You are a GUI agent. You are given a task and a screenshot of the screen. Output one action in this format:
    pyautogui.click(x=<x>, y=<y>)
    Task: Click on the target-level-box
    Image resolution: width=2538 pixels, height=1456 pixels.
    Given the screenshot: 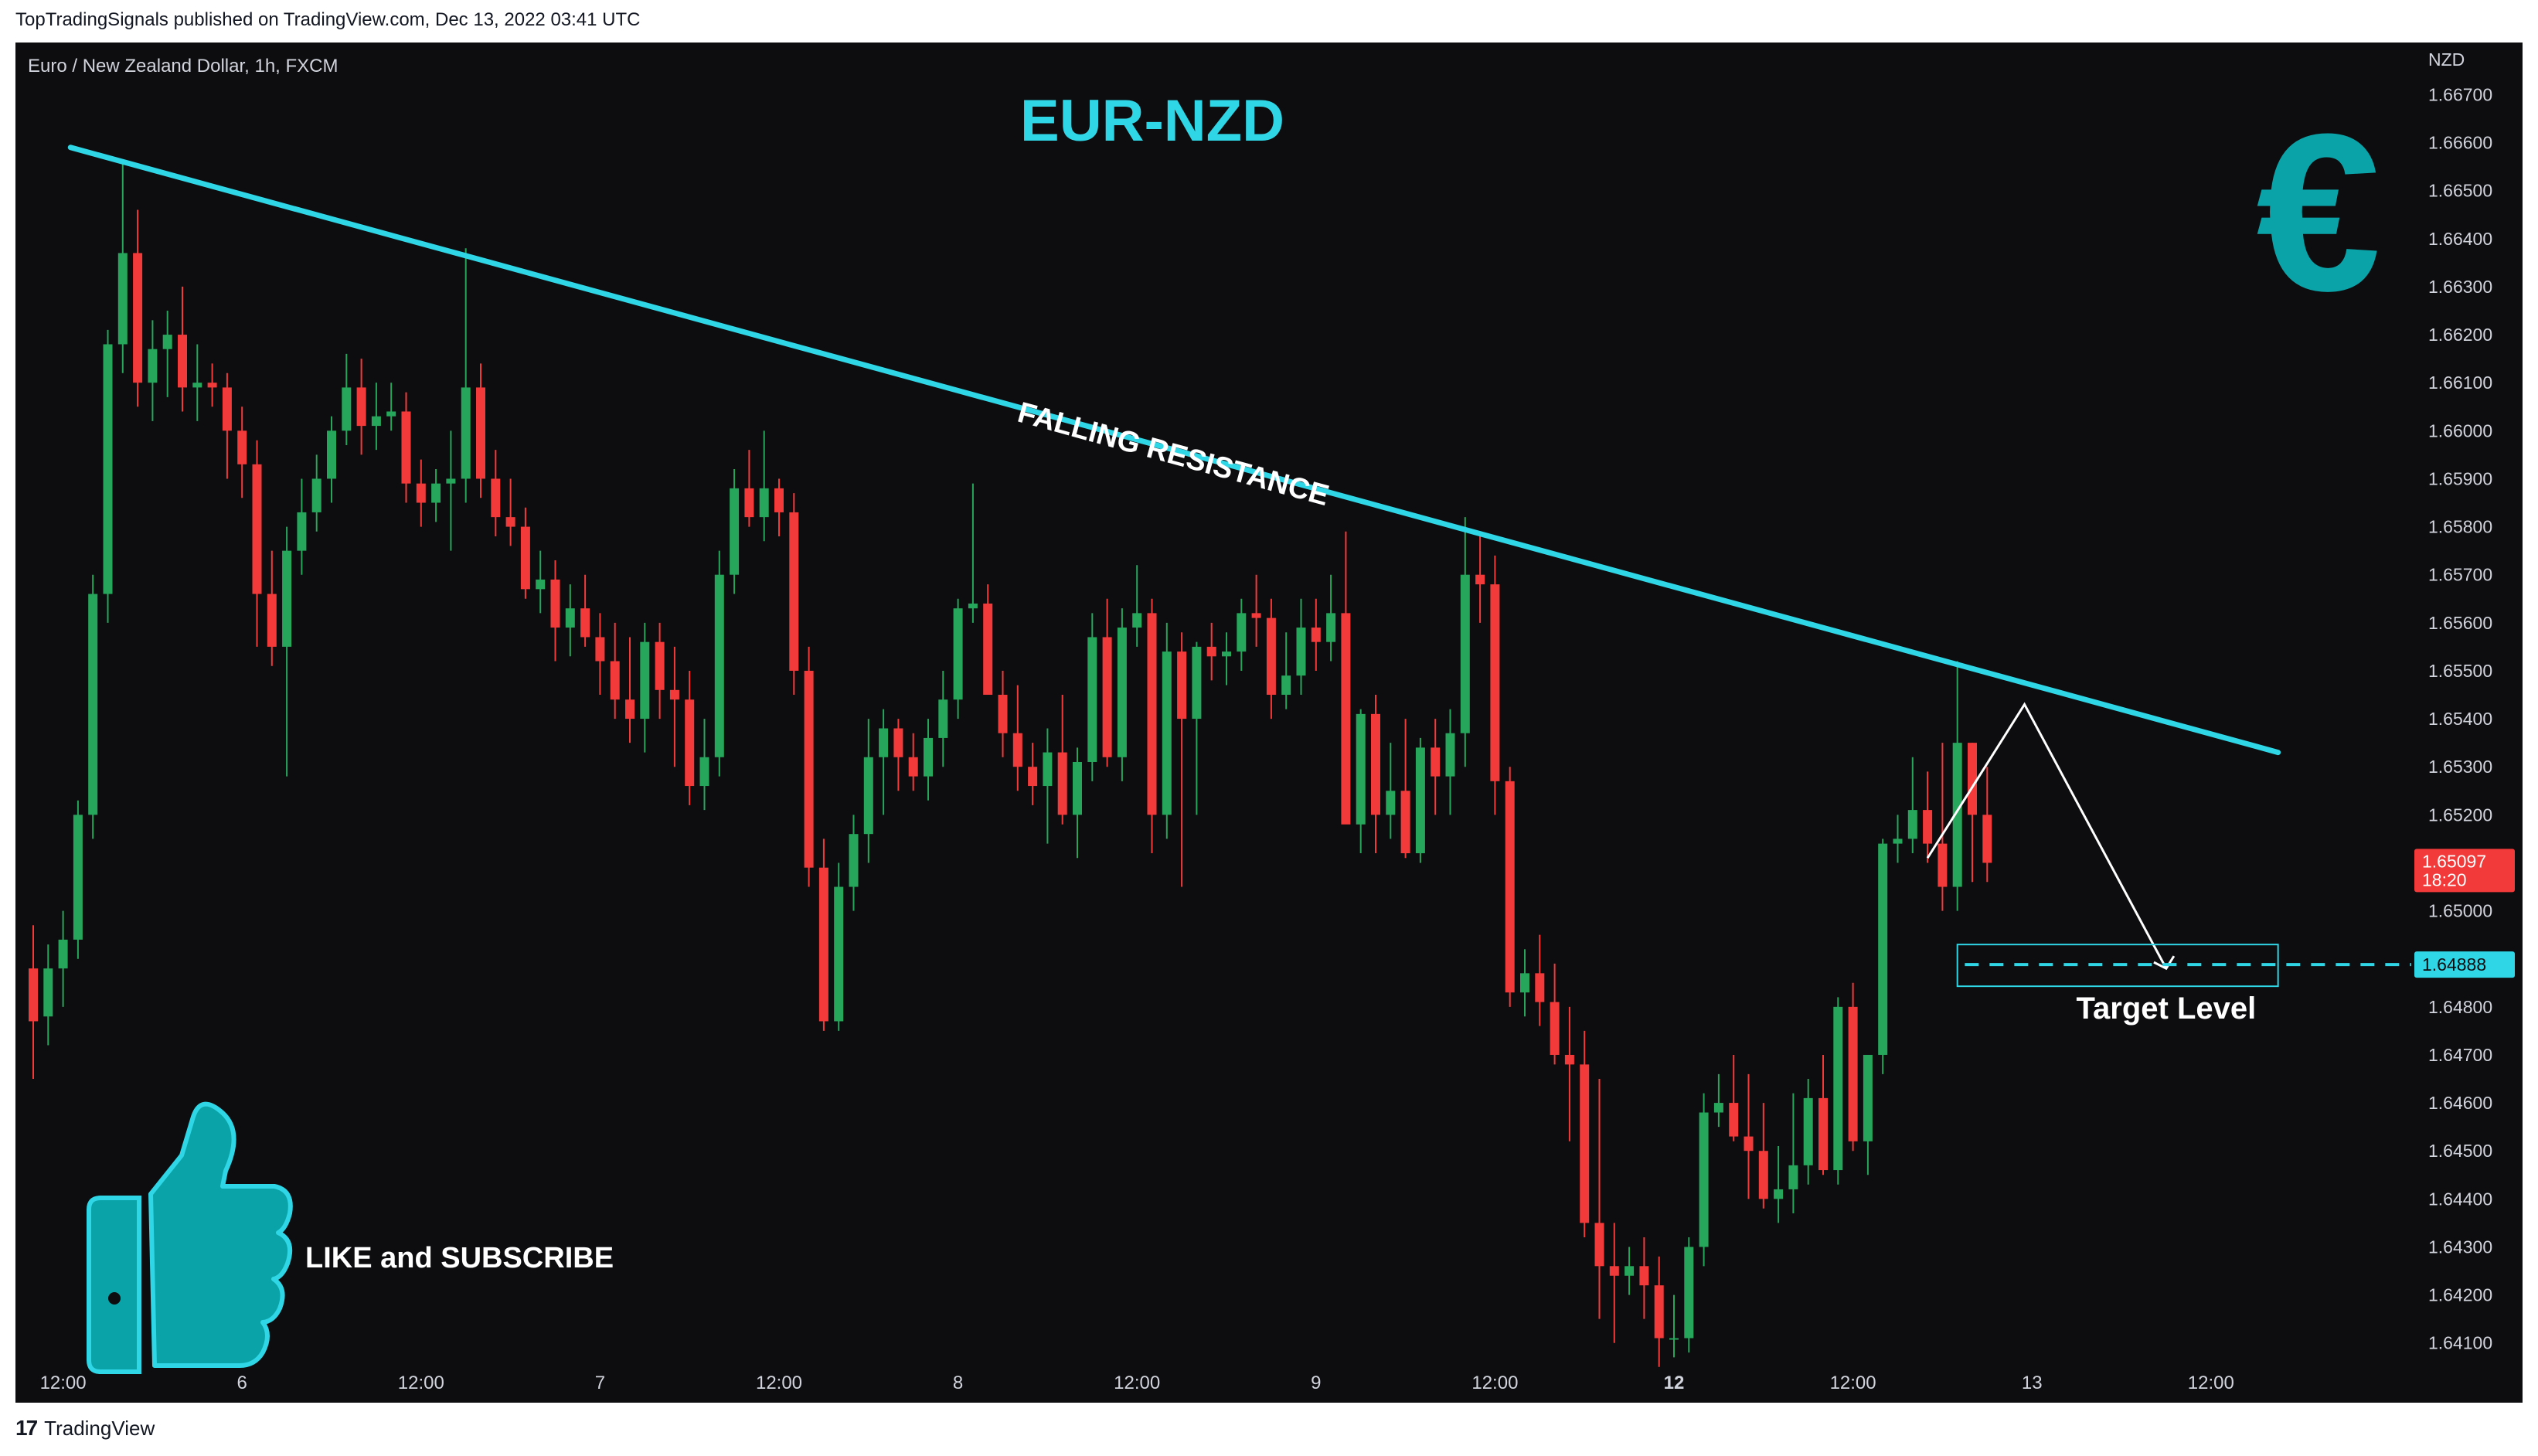 What is the action you would take?
    pyautogui.click(x=2118, y=966)
    